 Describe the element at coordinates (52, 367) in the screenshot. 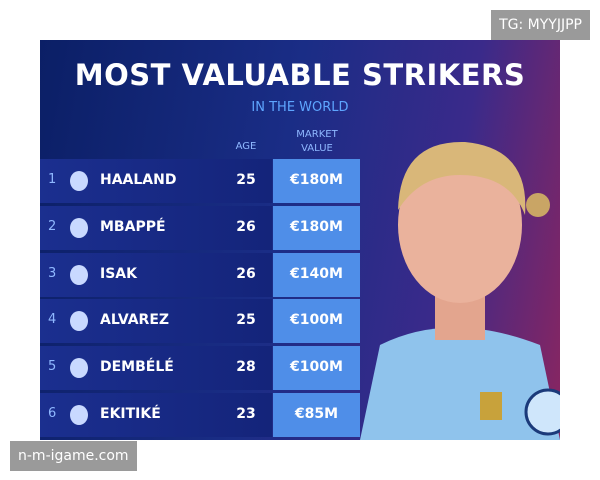

I see `rank: 5` at that location.